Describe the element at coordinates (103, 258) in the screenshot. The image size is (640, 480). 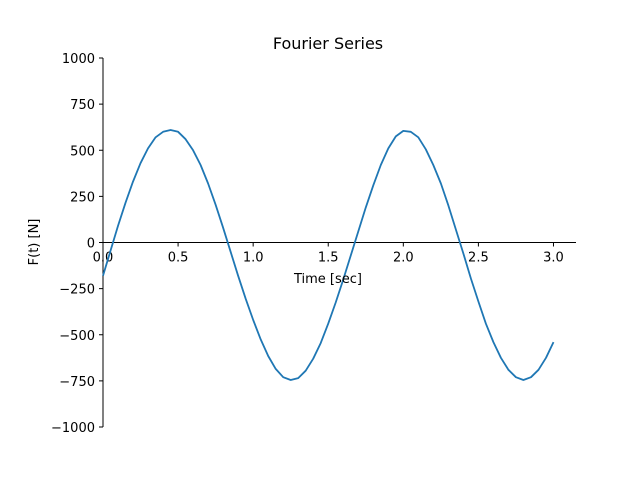
I see `x-tick-label: 0.0` at that location.